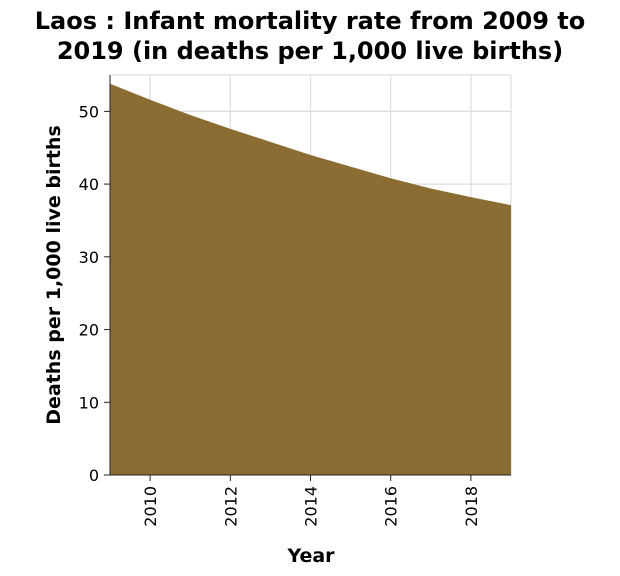 Image resolution: width=620 pixels, height=576 pixels. Describe the element at coordinates (150, 506) in the screenshot. I see `x-tick-label: 2010` at that location.